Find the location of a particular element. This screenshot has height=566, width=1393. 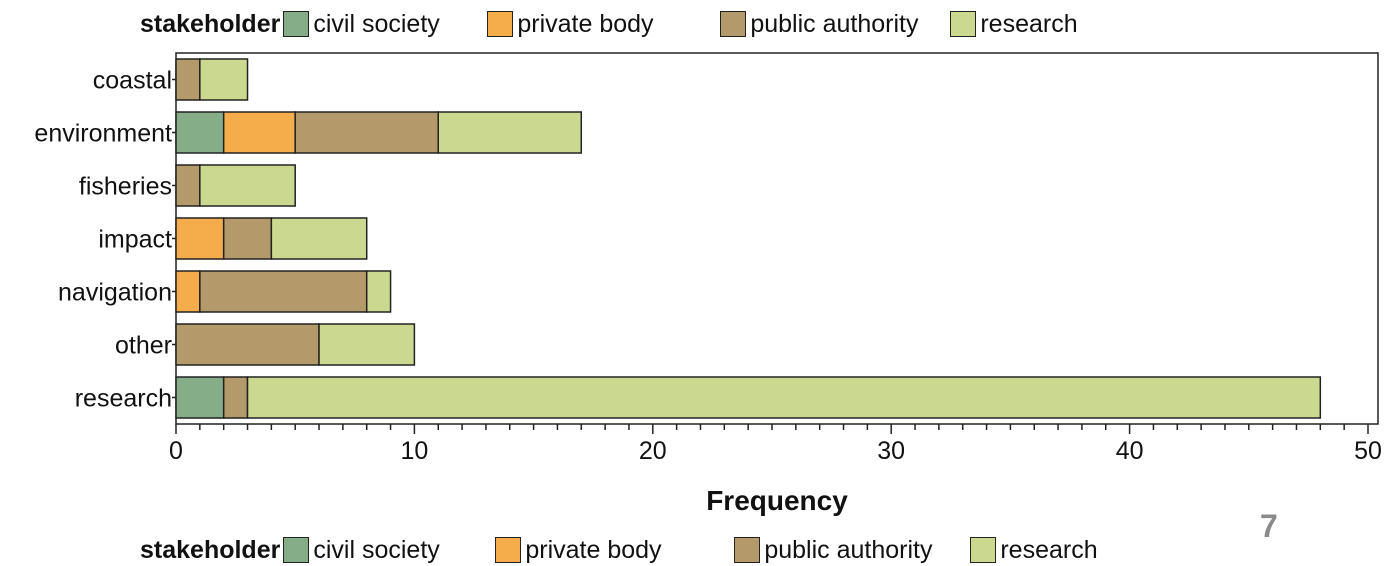

category-label: other is located at coordinates (143, 346).